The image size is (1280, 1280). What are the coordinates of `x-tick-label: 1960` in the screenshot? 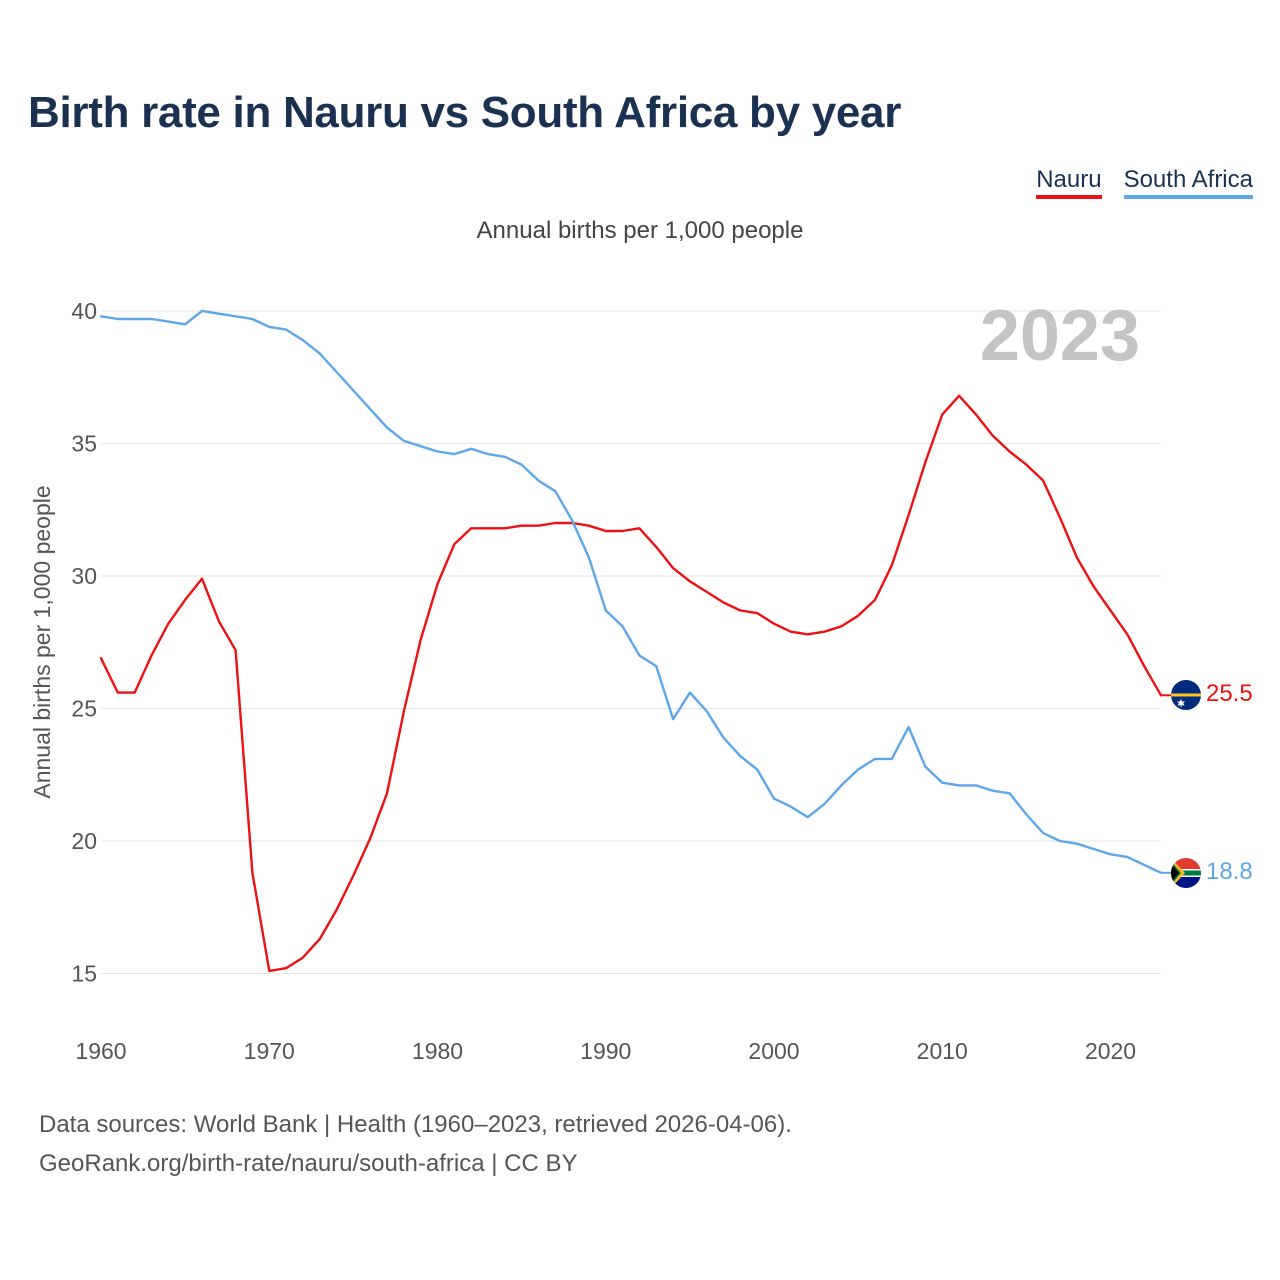 It's located at (100, 1051).